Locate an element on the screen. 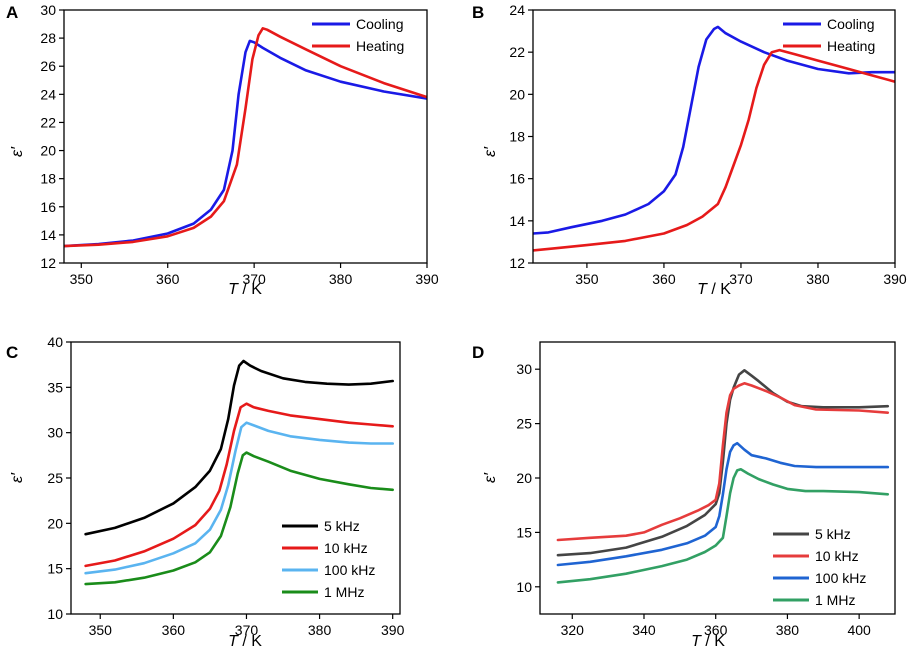 This screenshot has height=665, width=913. y-tick-label: 40 is located at coordinates (55, 342).